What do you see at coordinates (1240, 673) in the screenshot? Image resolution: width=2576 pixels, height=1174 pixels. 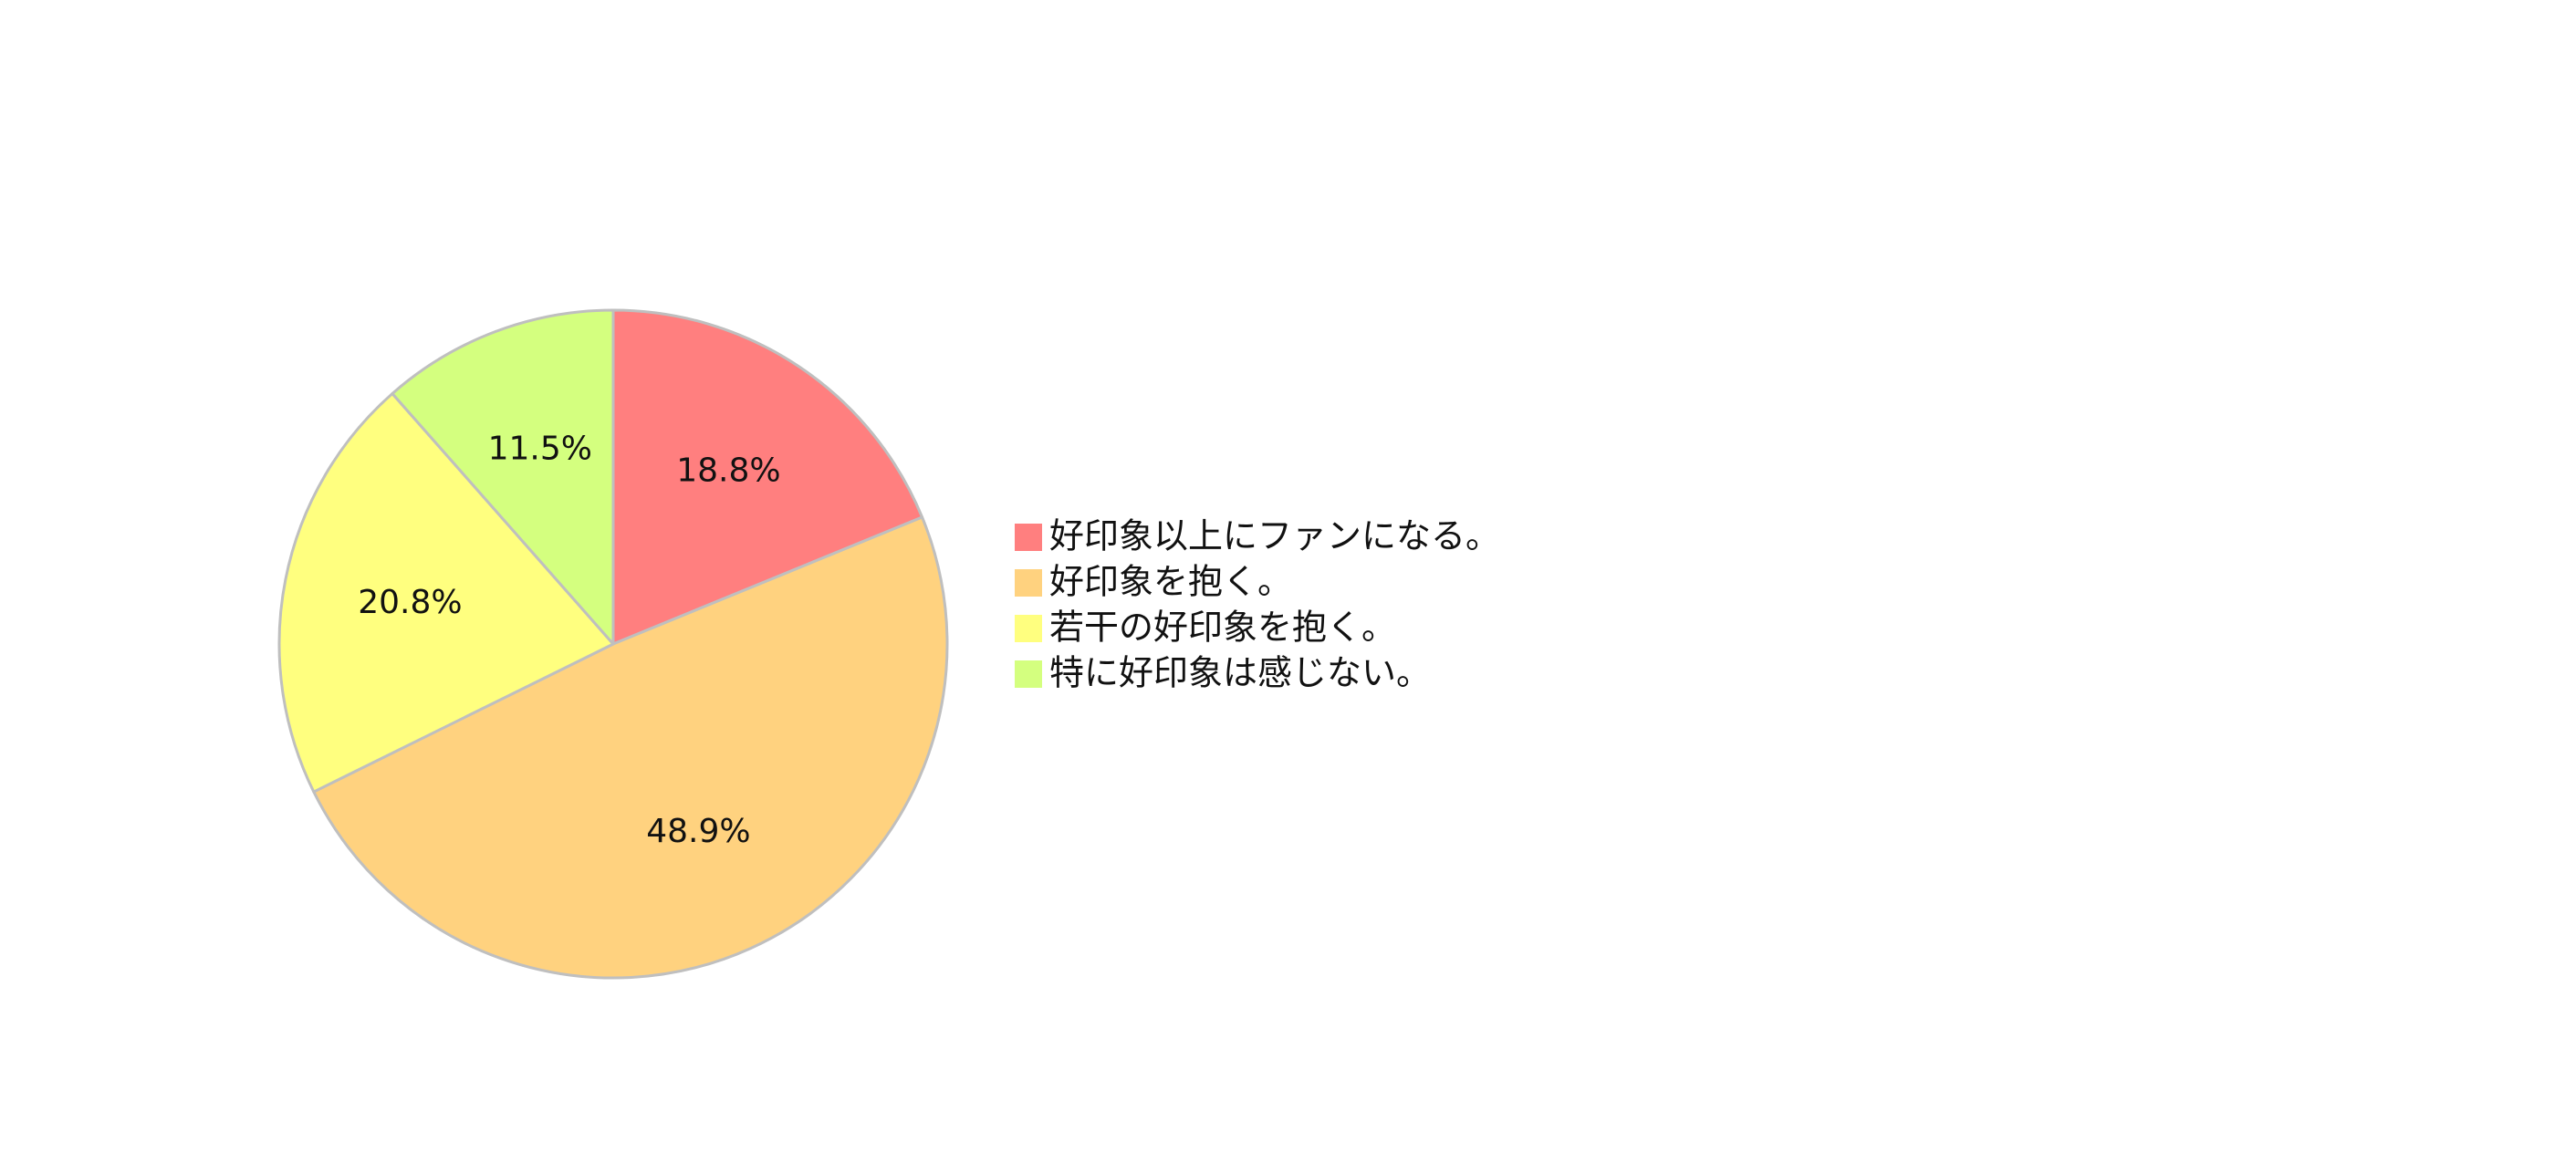 I see `legend-label: 特に好印象は感じない。` at bounding box center [1240, 673].